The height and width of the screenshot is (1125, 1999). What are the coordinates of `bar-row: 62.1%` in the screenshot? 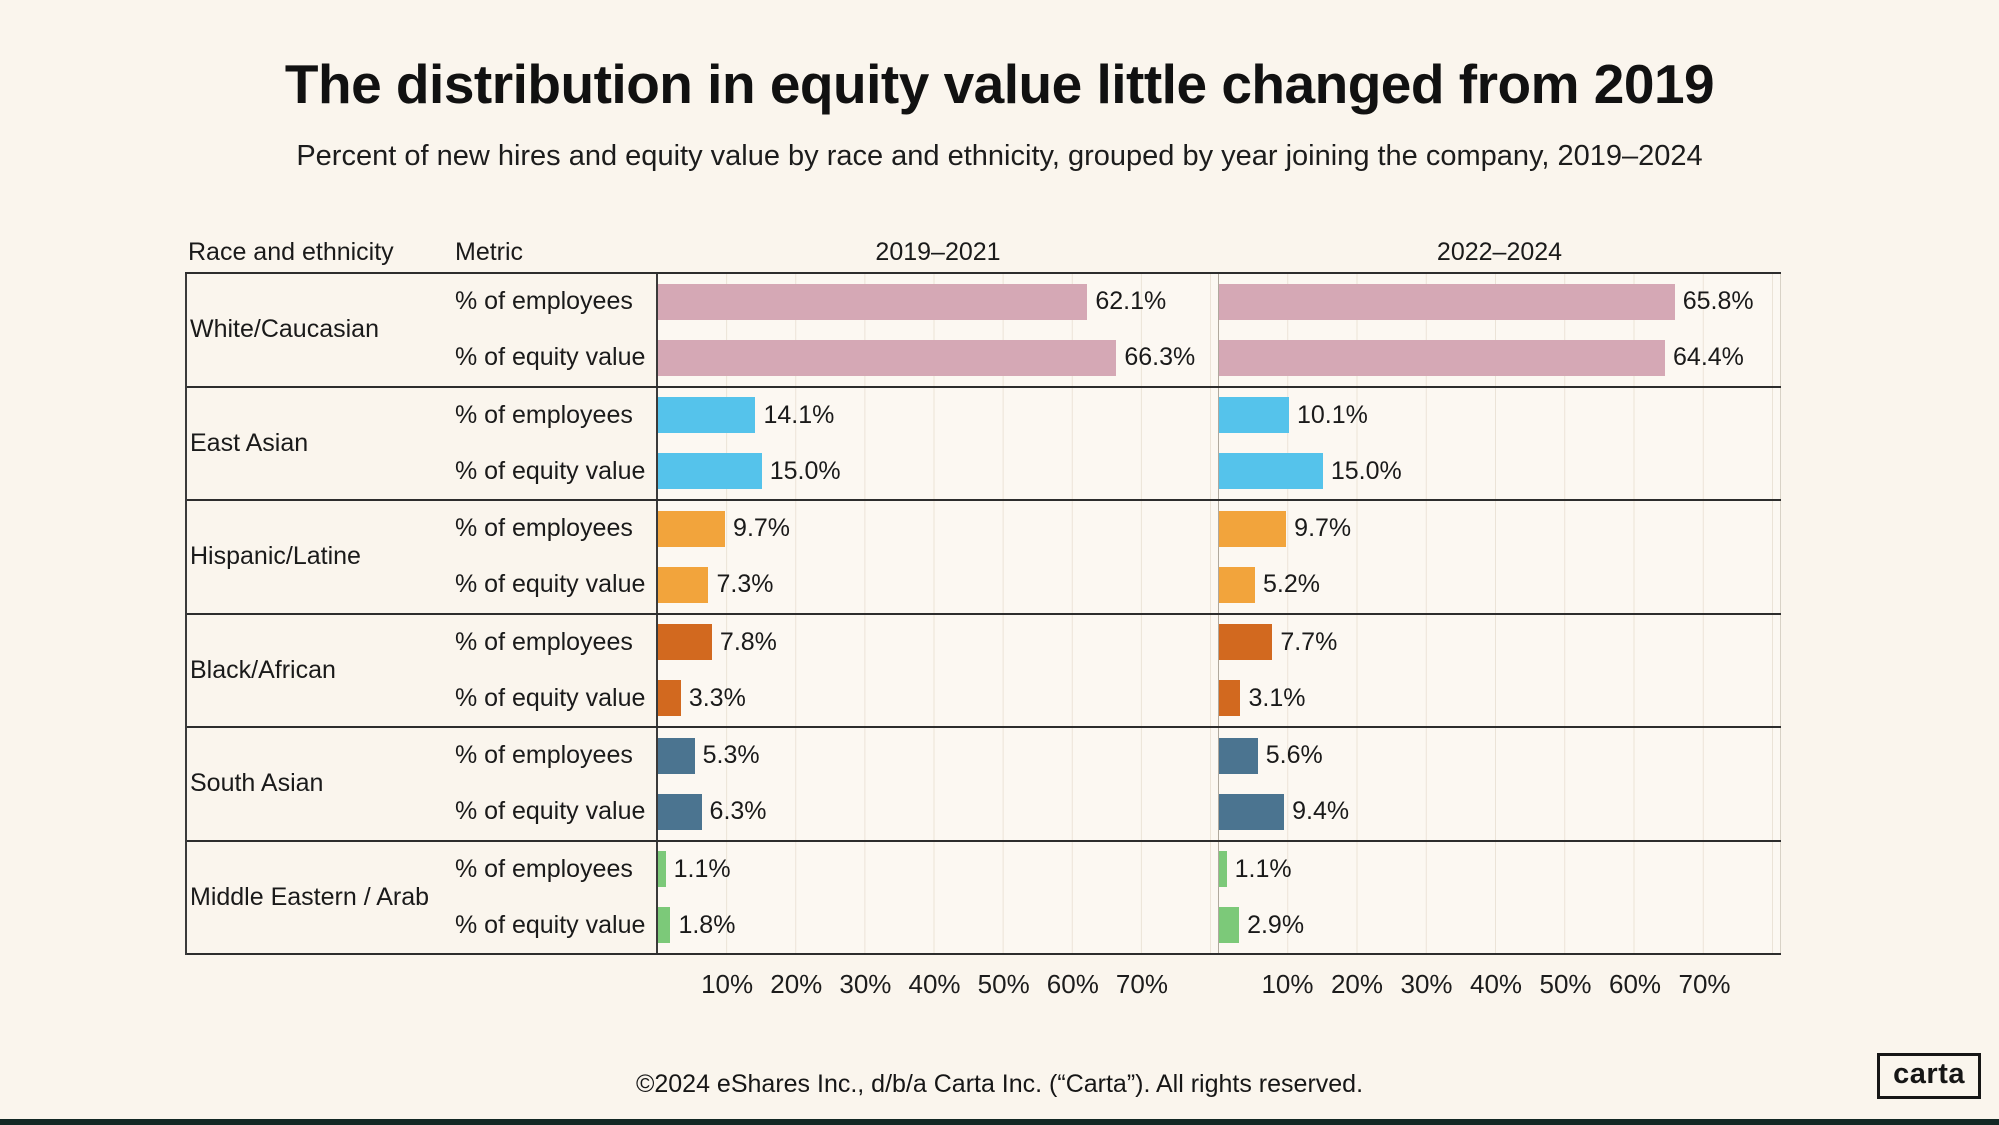 It's located at (938, 302).